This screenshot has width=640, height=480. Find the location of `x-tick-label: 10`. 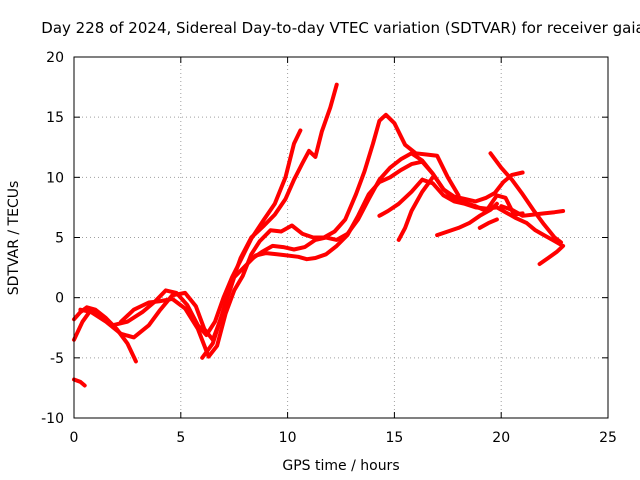

x-tick-label: 10 is located at coordinates (288, 438).